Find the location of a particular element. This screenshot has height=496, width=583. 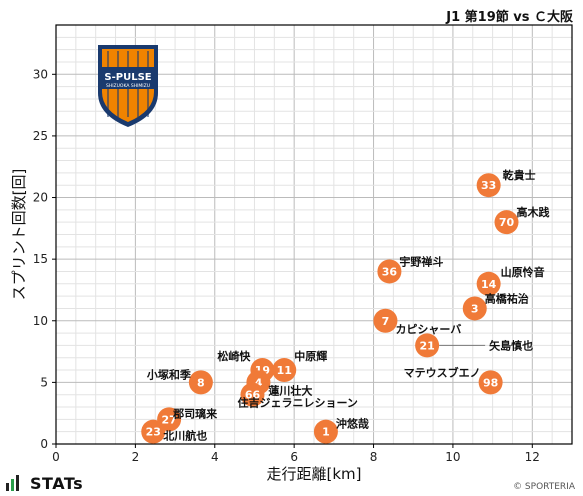

point-number-label: 36 is located at coordinates (390, 271).